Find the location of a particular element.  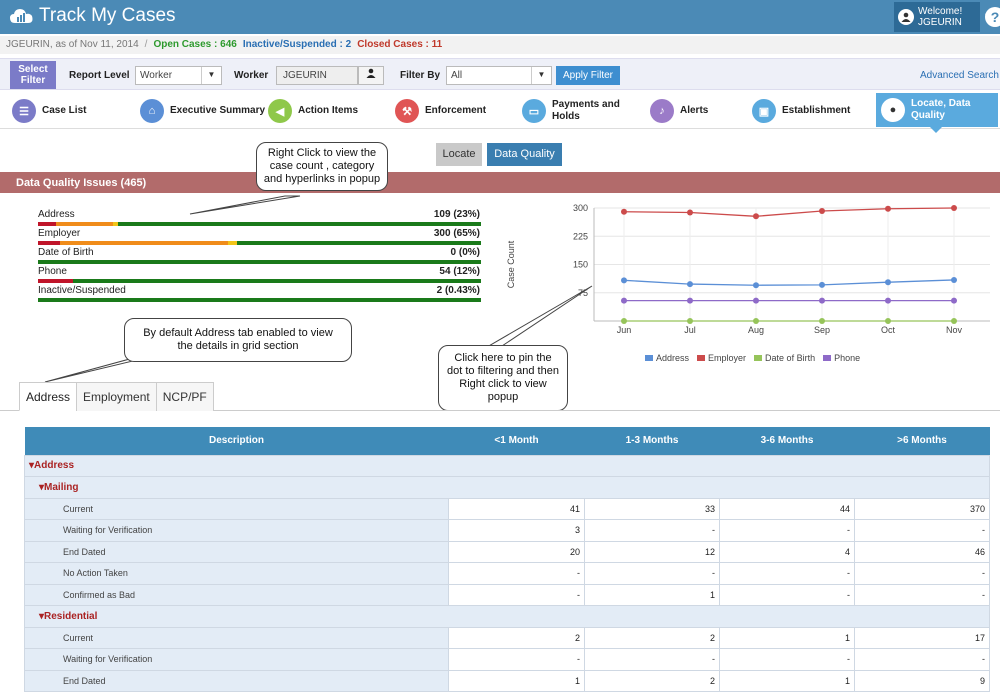

count-cell: 46 is located at coordinates (922, 551).